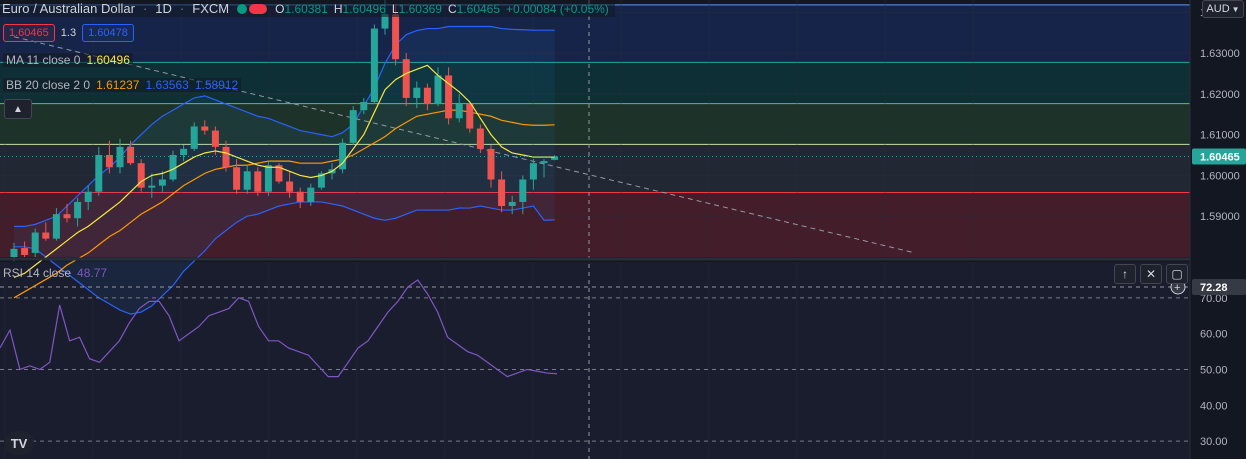 The height and width of the screenshot is (459, 1246). What do you see at coordinates (242, 8) in the screenshot?
I see `market-open-icon` at bounding box center [242, 8].